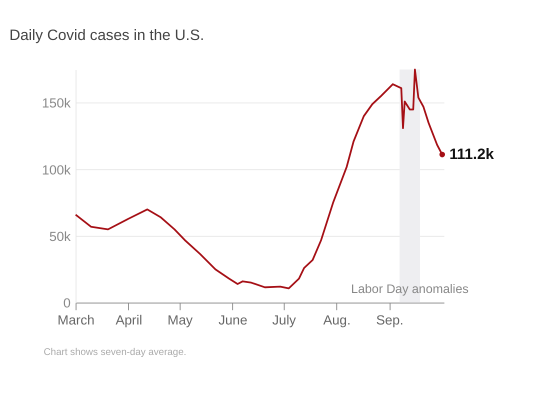  I want to click on chart-title: Daily Covid cases in the U.S., so click(106, 35).